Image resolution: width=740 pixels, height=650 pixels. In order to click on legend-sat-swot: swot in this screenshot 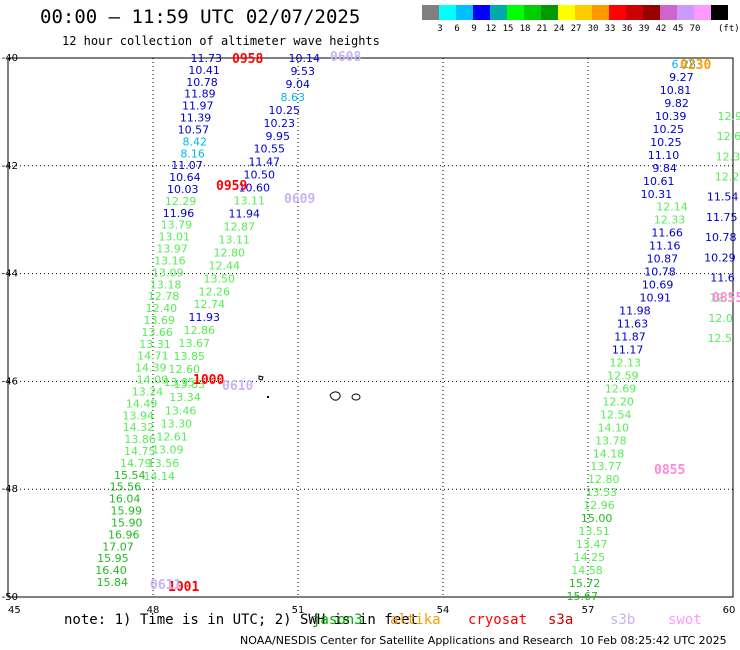, I will do `click(685, 620)`.